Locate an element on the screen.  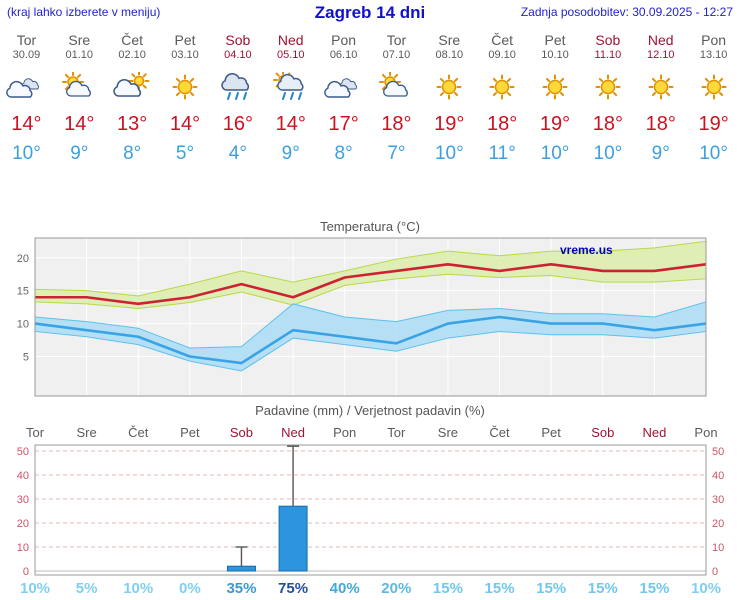
low-temp: 5° is located at coordinates (185, 153).